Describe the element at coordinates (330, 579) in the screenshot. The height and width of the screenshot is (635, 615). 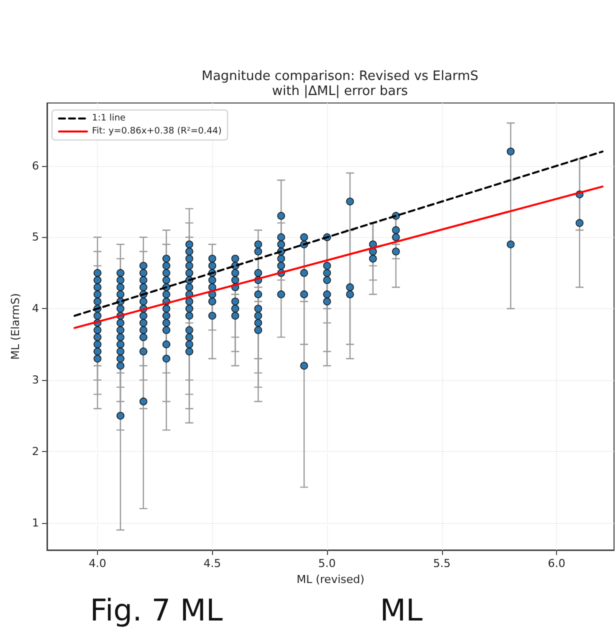
I see `x-axis-title: ML (revised)` at that location.